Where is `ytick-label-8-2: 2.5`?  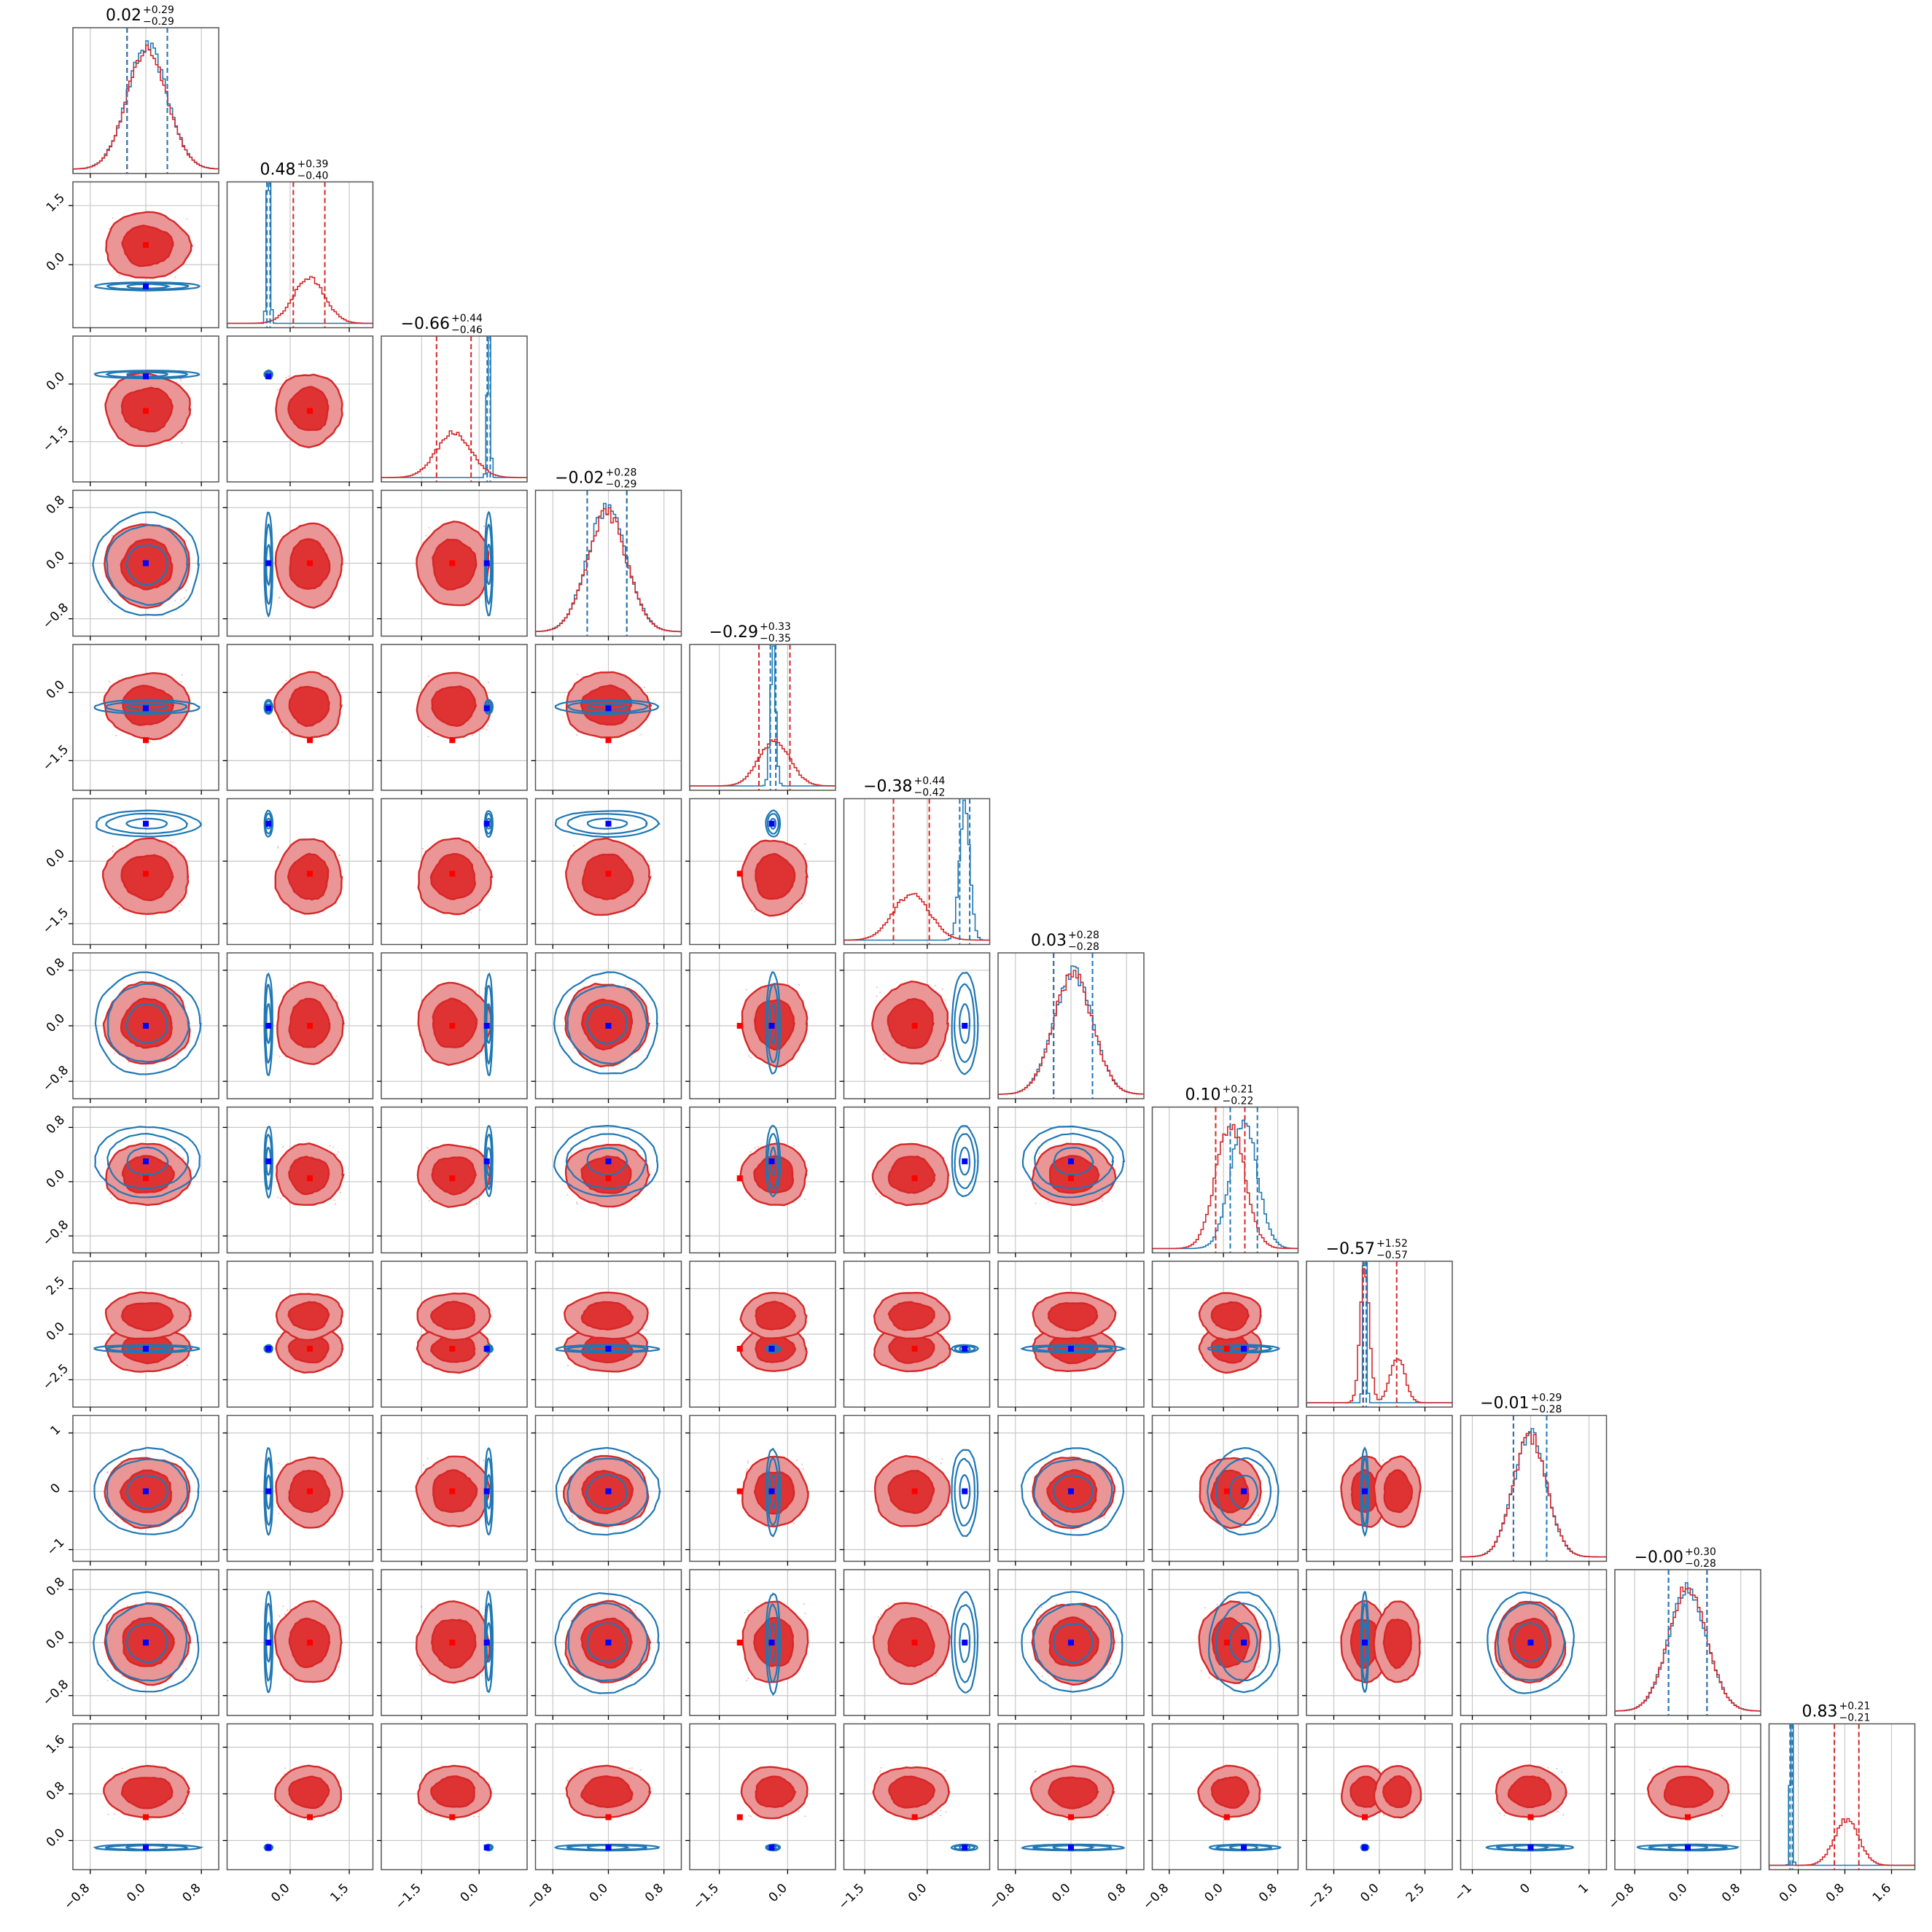
ytick-label-8-2: 2.5 is located at coordinates (56, 1286).